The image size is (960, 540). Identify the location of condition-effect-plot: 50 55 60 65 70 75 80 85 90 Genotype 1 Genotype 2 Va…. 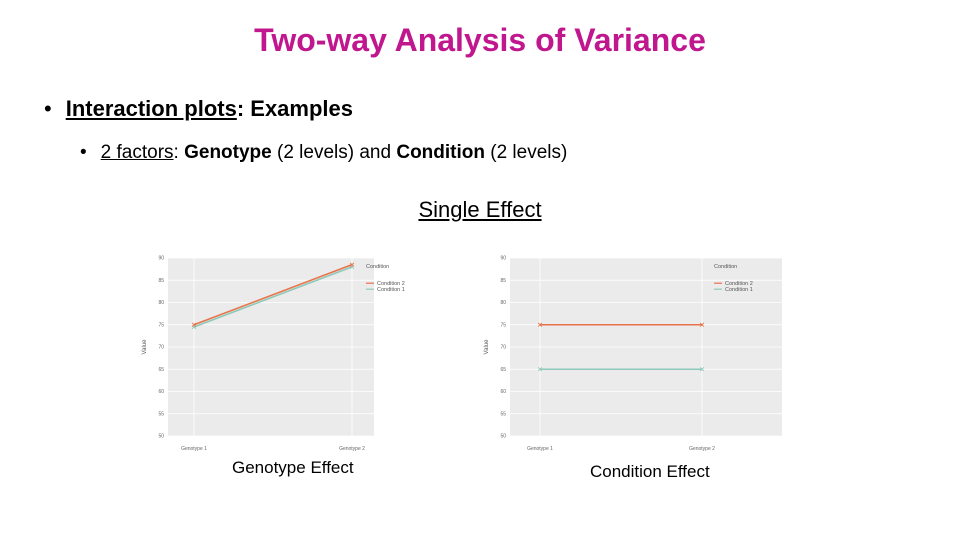
(633, 354).